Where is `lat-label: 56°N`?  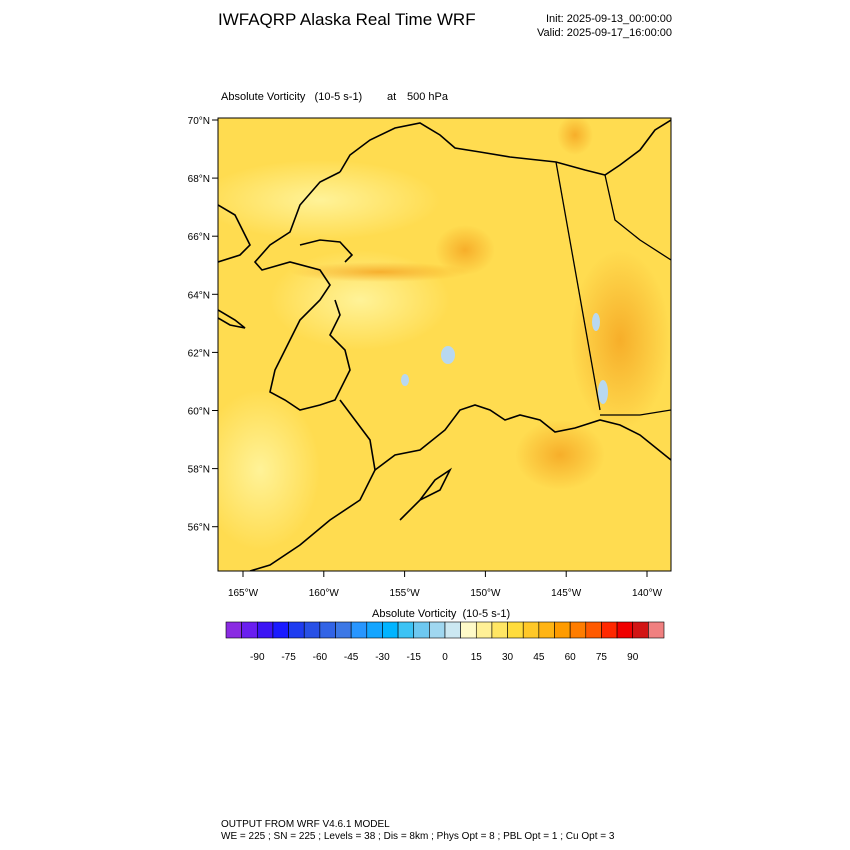 lat-label: 56°N is located at coordinates (199, 528).